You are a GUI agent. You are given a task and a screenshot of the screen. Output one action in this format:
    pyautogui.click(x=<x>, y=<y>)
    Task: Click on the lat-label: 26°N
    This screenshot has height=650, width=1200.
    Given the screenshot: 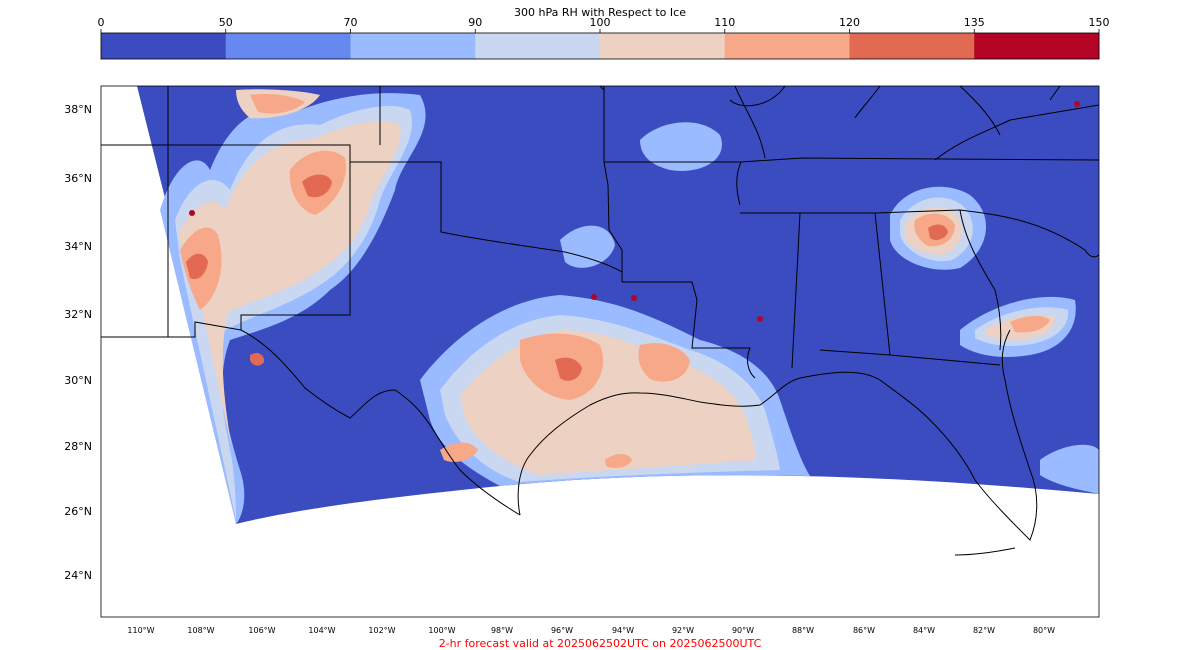 What is the action you would take?
    pyautogui.click(x=78, y=511)
    